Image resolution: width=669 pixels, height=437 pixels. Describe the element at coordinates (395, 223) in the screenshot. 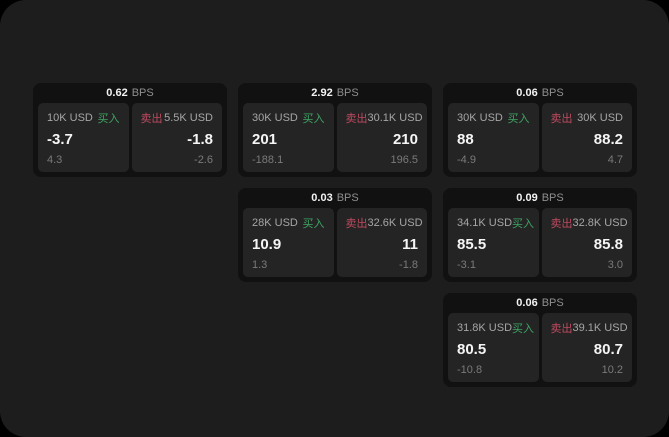

I see `sell-amount: 32.6K USD` at that location.